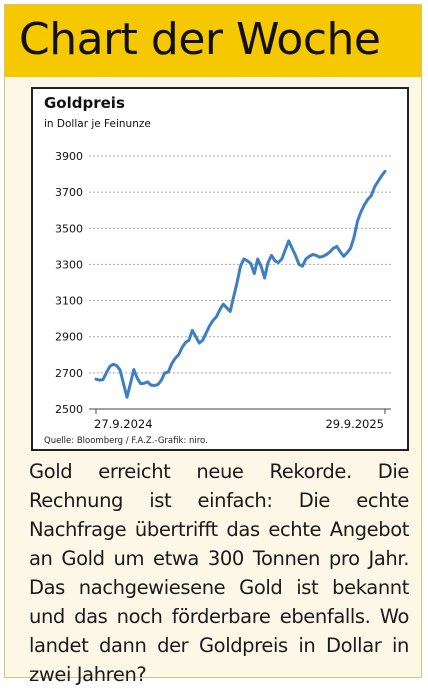 The width and height of the screenshot is (428, 689). I want to click on x-axis: 27.9.2024 29.9.2025, so click(240, 419).